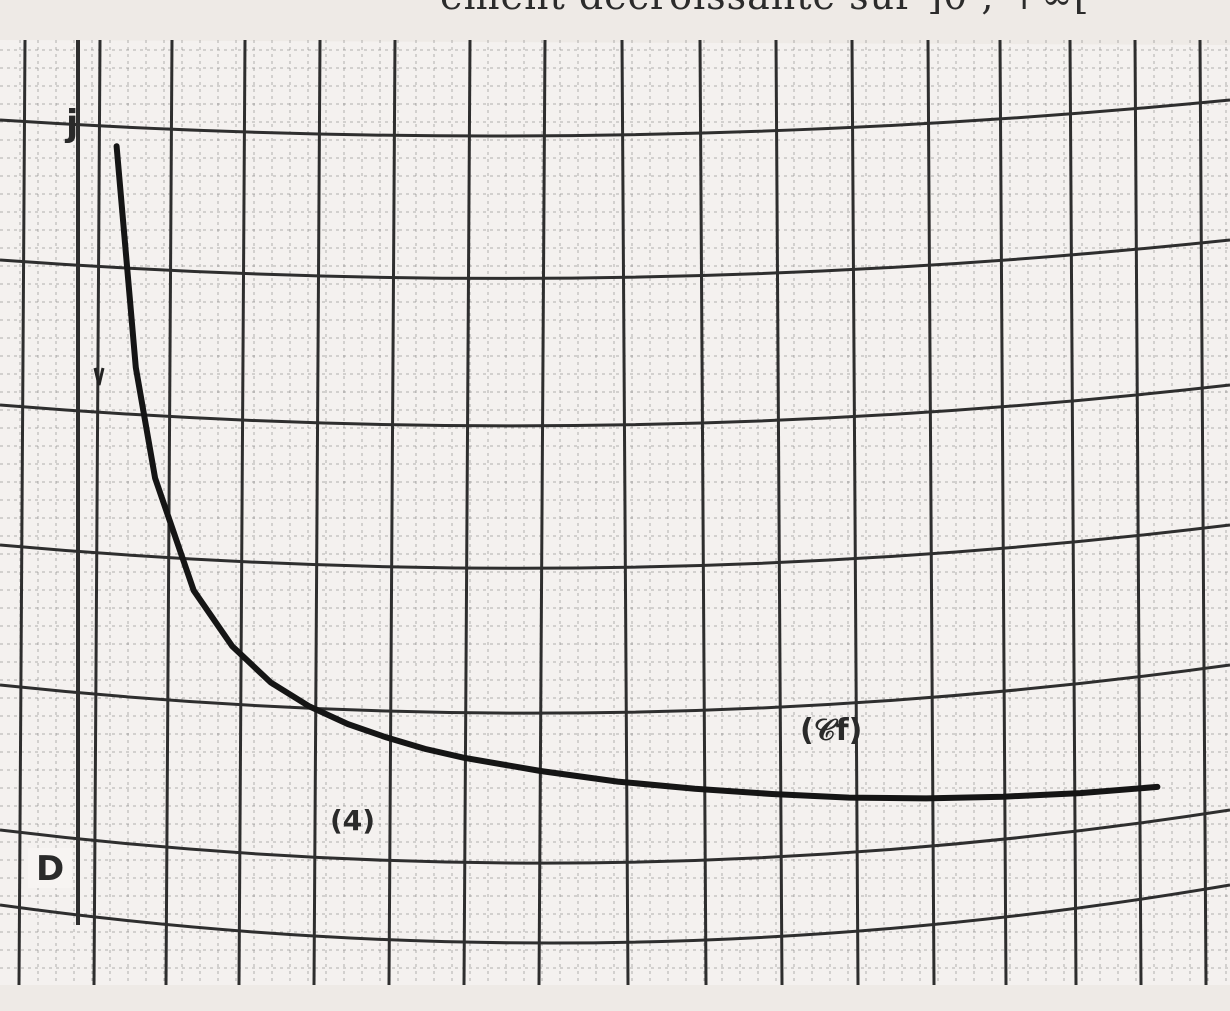 The image size is (1230, 1011). Describe the element at coordinates (99, 376) in the screenshot. I see `j-vector-arrow` at that location.